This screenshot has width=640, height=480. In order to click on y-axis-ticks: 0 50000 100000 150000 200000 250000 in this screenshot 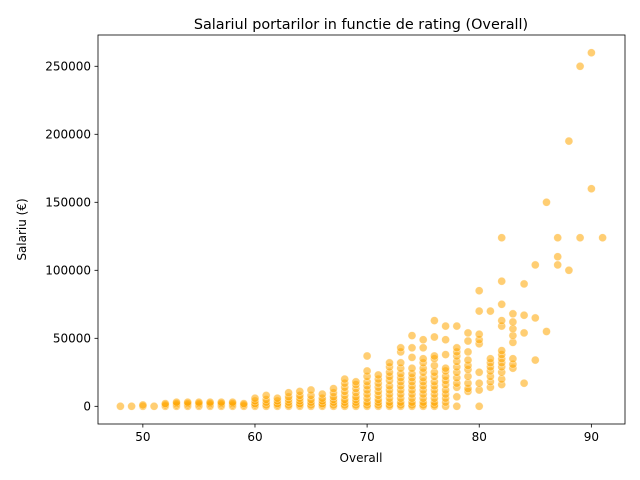, I will do `click(71, 237)`.